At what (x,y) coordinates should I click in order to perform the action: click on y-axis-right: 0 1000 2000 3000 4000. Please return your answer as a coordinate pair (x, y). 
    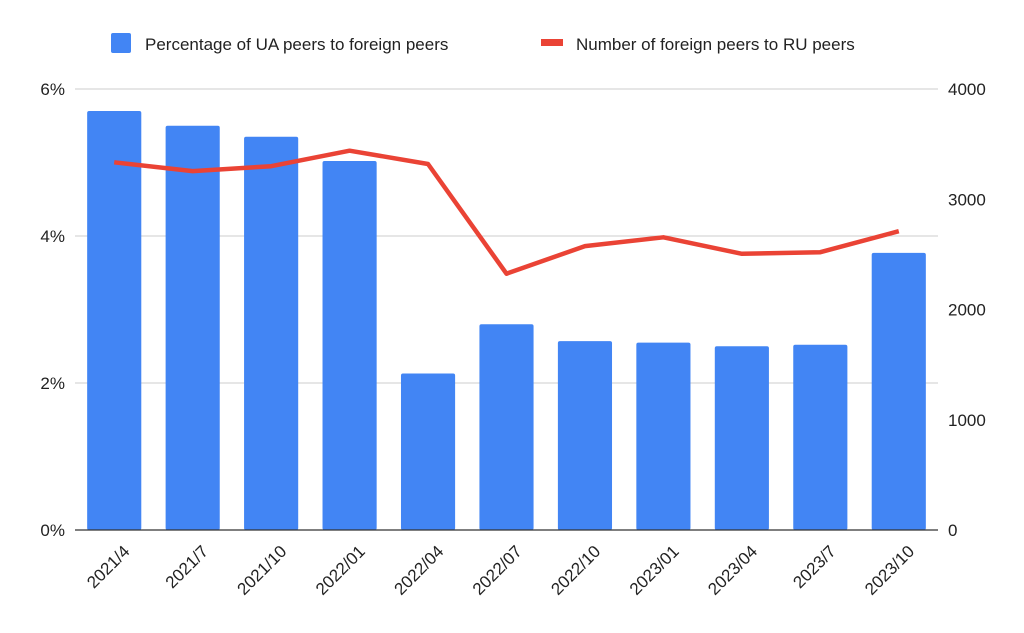
    Looking at the image, I should click on (967, 310).